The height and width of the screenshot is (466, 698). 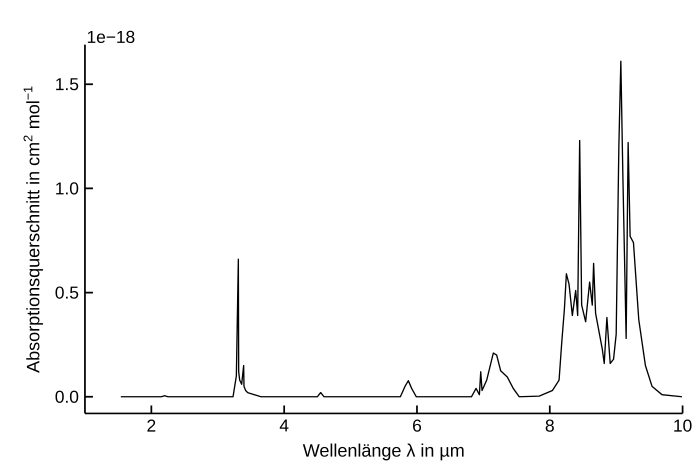 I want to click on x-tick-label: 4, so click(x=284, y=425).